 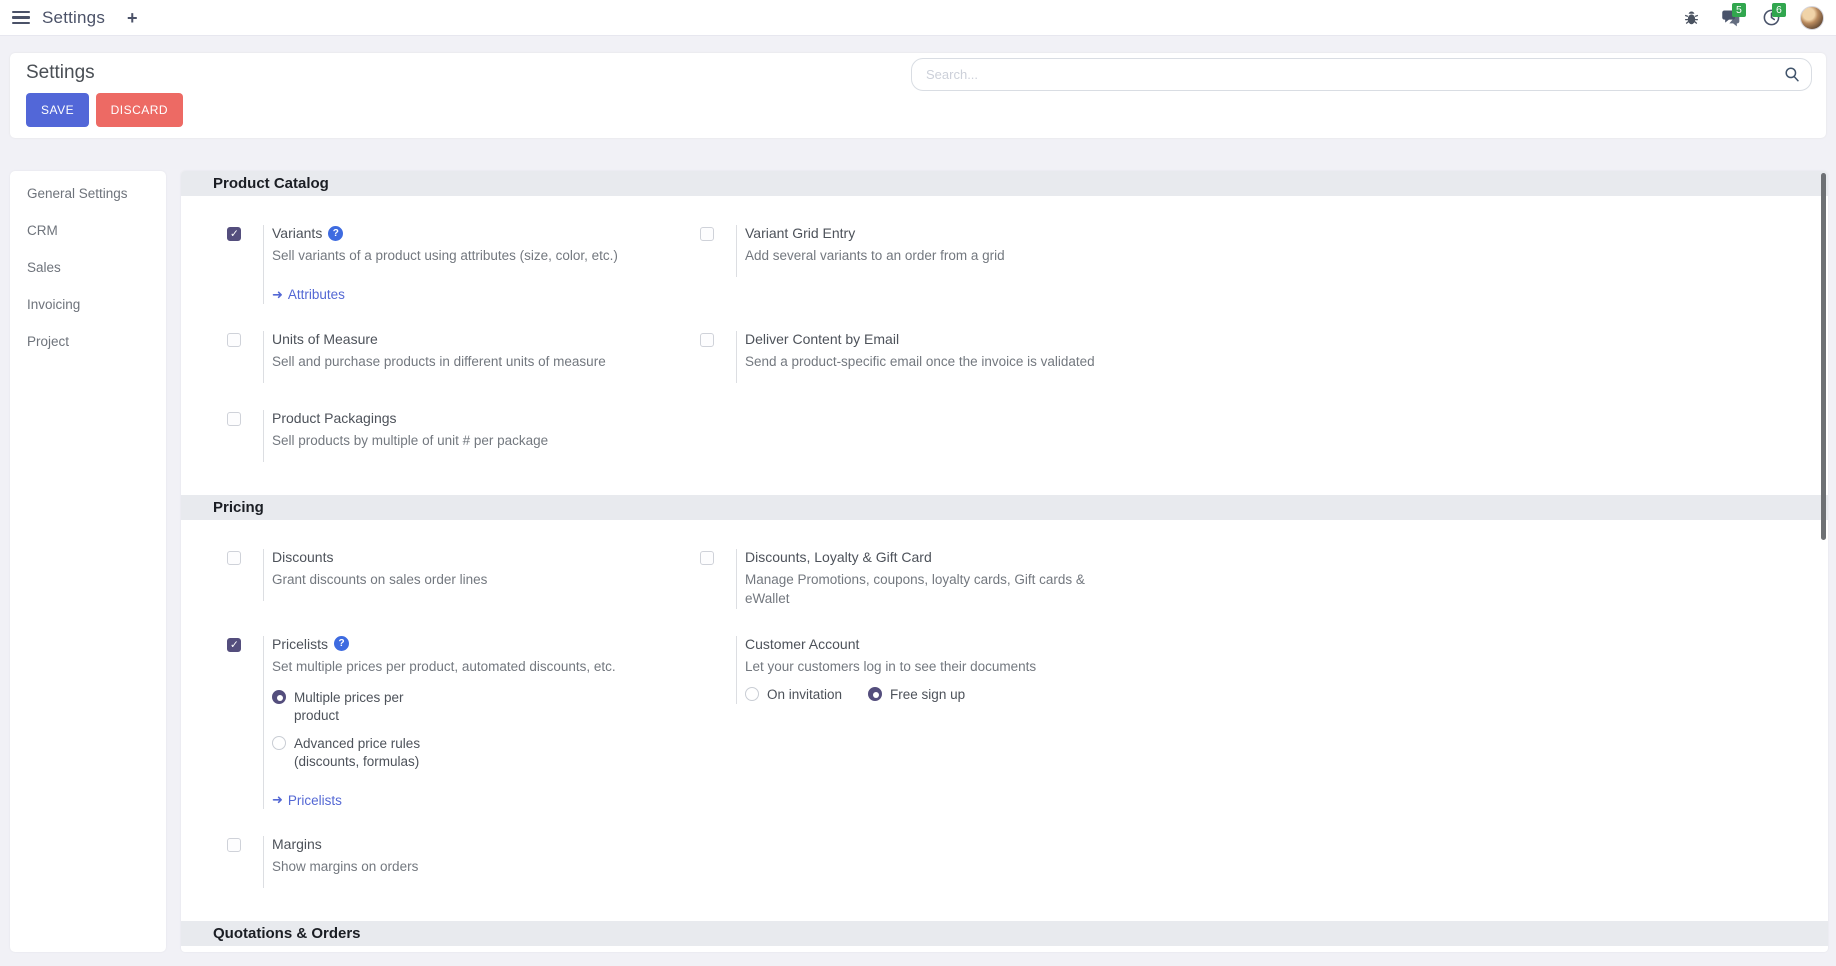 I want to click on setting-margins: Margins Show margins on orders, so click(x=463, y=862).